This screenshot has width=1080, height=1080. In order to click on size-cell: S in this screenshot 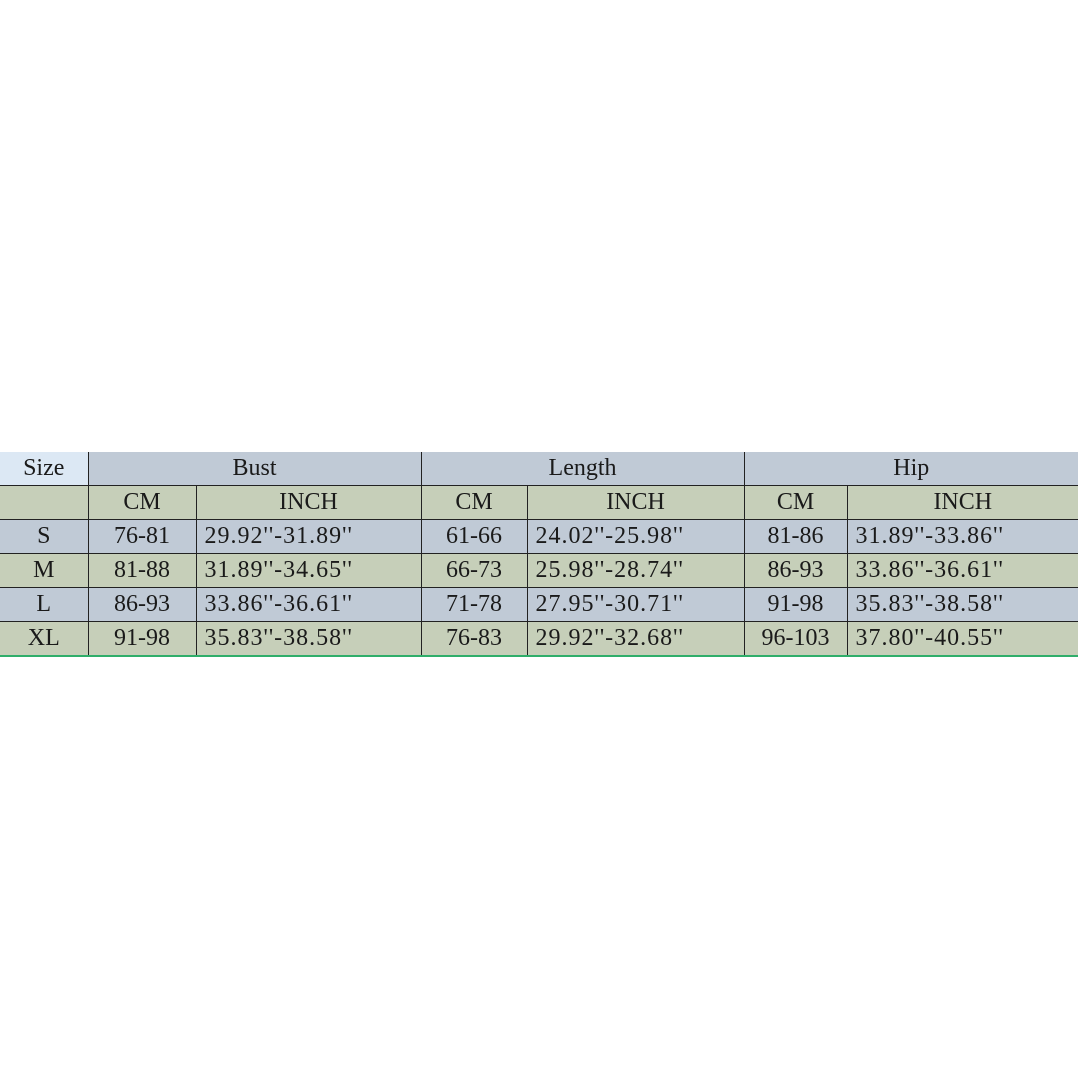, I will do `click(44, 536)`.